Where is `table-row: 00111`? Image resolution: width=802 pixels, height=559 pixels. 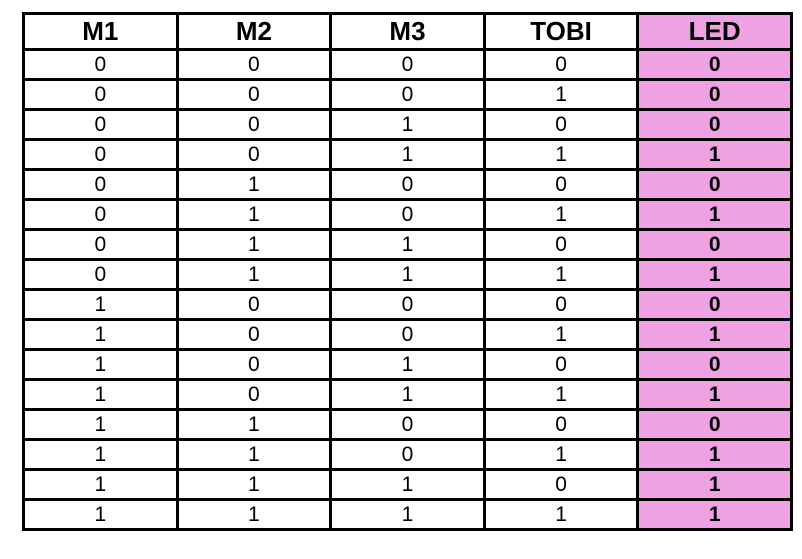
table-row: 00111 is located at coordinates (408, 155).